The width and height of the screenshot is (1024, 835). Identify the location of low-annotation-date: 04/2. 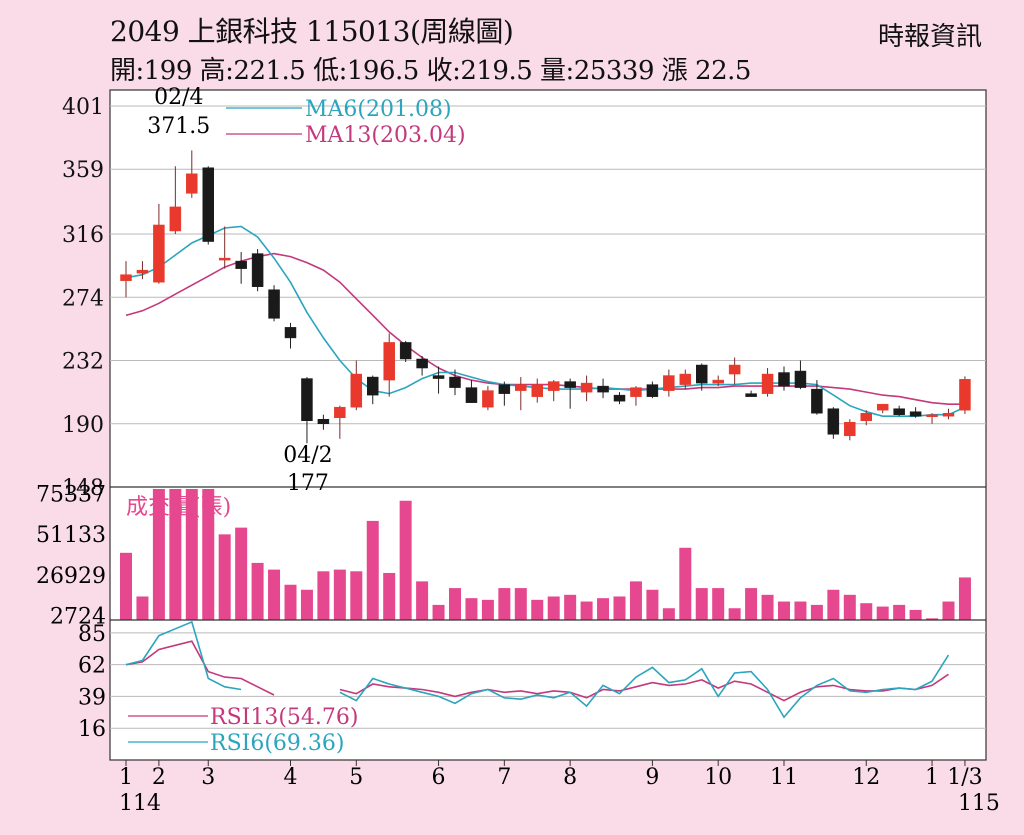
(307, 455).